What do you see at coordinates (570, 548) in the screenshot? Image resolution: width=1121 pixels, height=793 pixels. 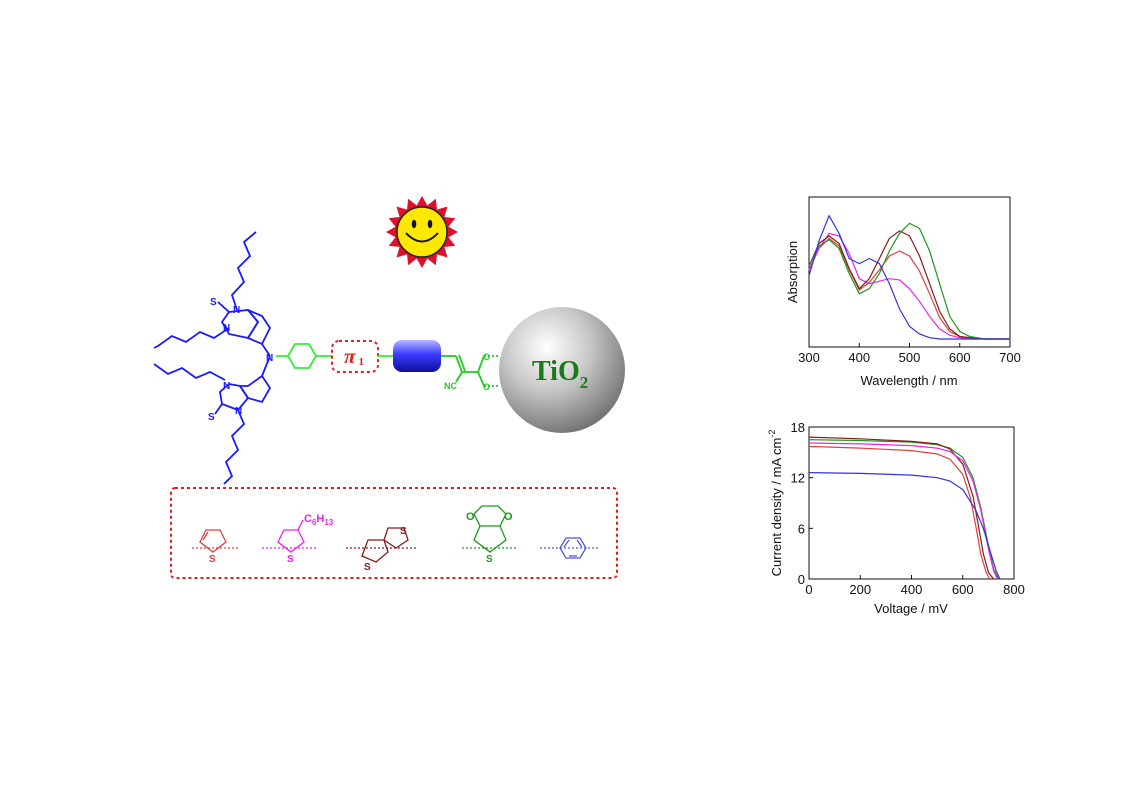 I see `benzene-structure` at bounding box center [570, 548].